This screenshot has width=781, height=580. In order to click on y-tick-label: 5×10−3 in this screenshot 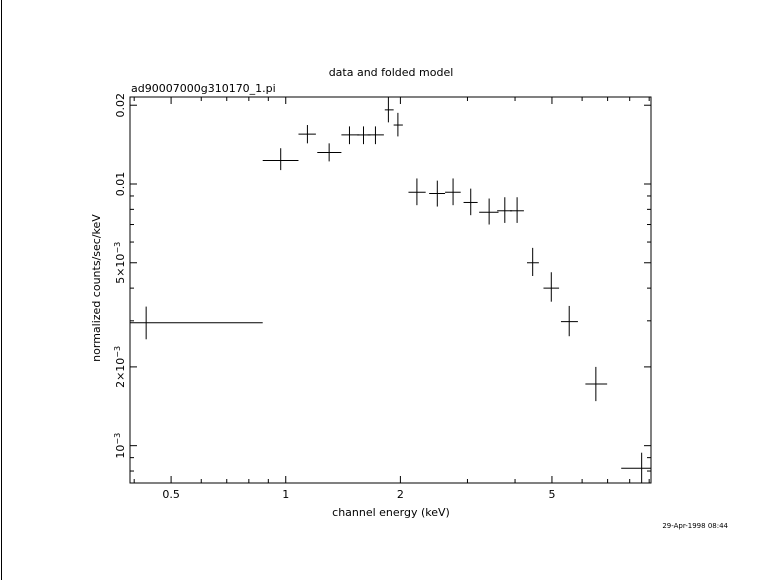, I will do `click(120, 263)`.